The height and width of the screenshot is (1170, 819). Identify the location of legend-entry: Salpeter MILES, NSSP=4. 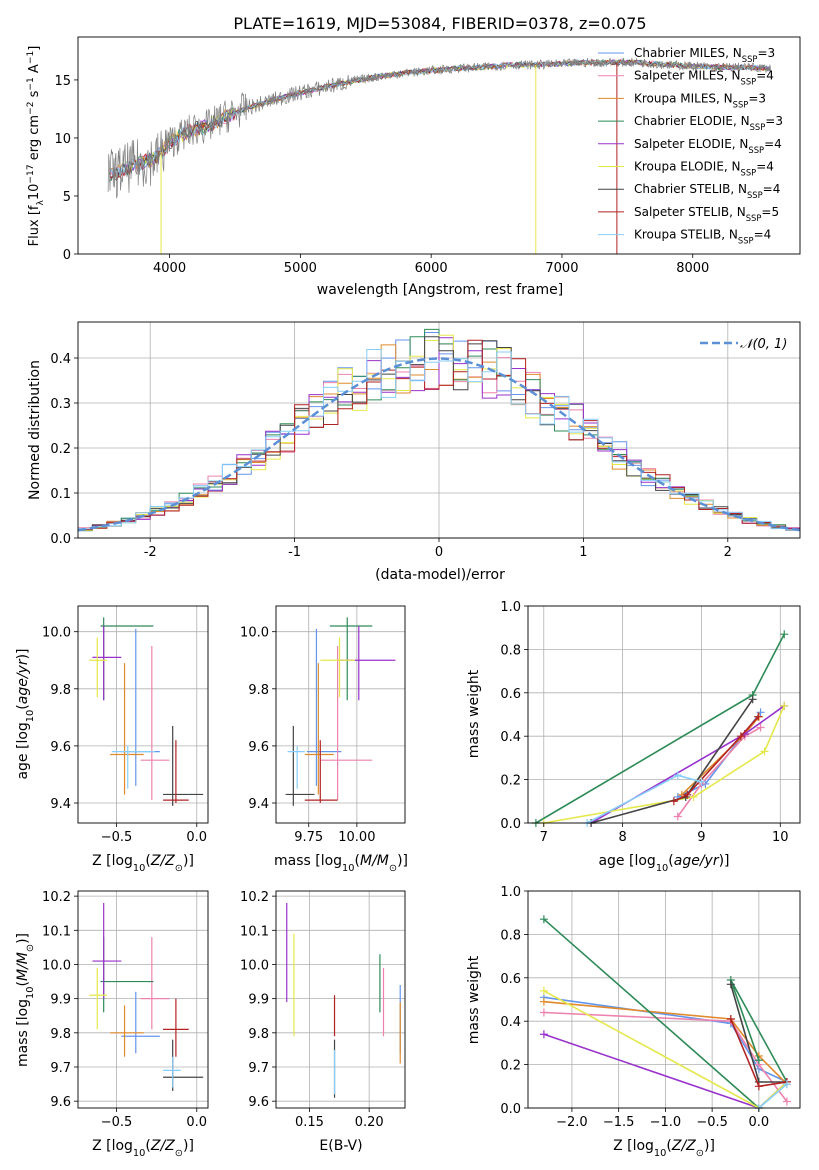
(704, 78).